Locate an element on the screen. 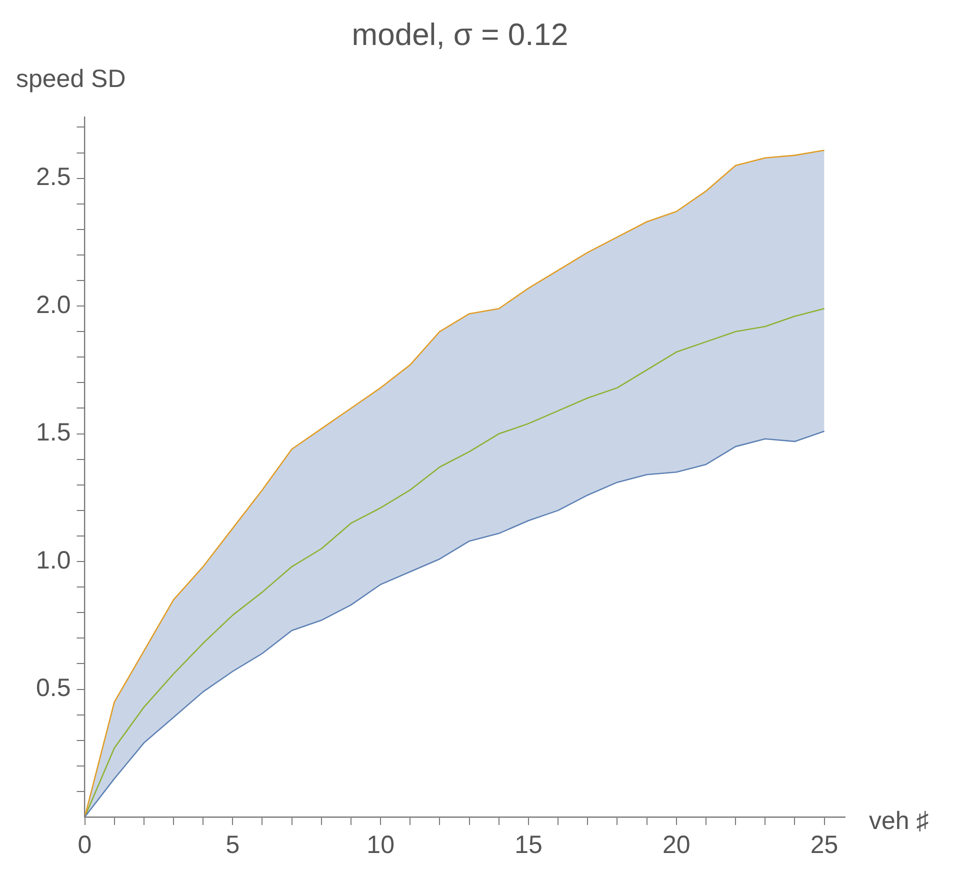 Image resolution: width=957 pixels, height=875 pixels. x-axis-title: veh ♯ is located at coordinates (899, 821).